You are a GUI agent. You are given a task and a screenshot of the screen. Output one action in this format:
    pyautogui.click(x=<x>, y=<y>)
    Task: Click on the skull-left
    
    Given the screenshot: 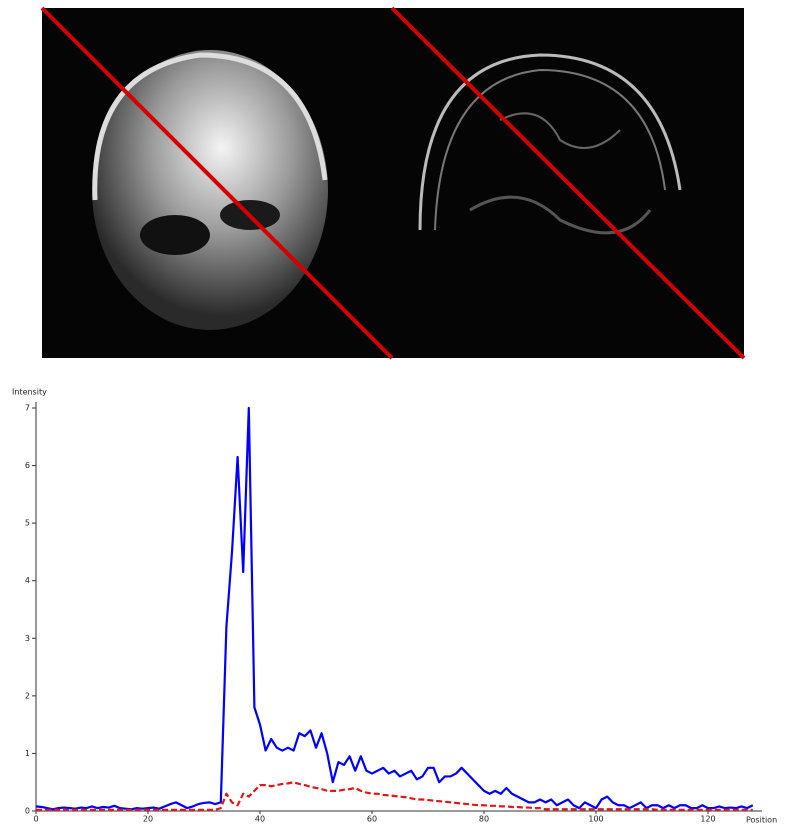 What is the action you would take?
    pyautogui.click(x=210, y=126)
    